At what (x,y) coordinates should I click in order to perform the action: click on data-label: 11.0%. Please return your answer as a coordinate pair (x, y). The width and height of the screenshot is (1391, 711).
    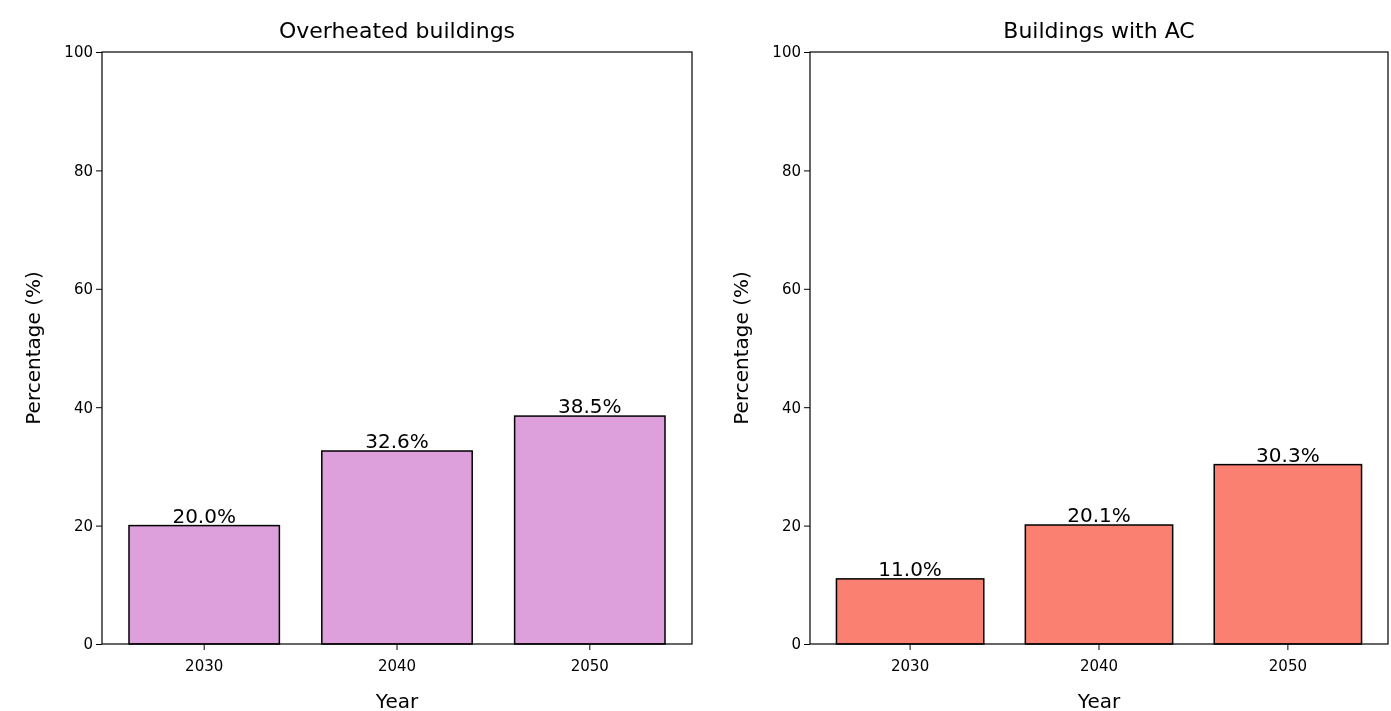
    Looking at the image, I should click on (910, 568).